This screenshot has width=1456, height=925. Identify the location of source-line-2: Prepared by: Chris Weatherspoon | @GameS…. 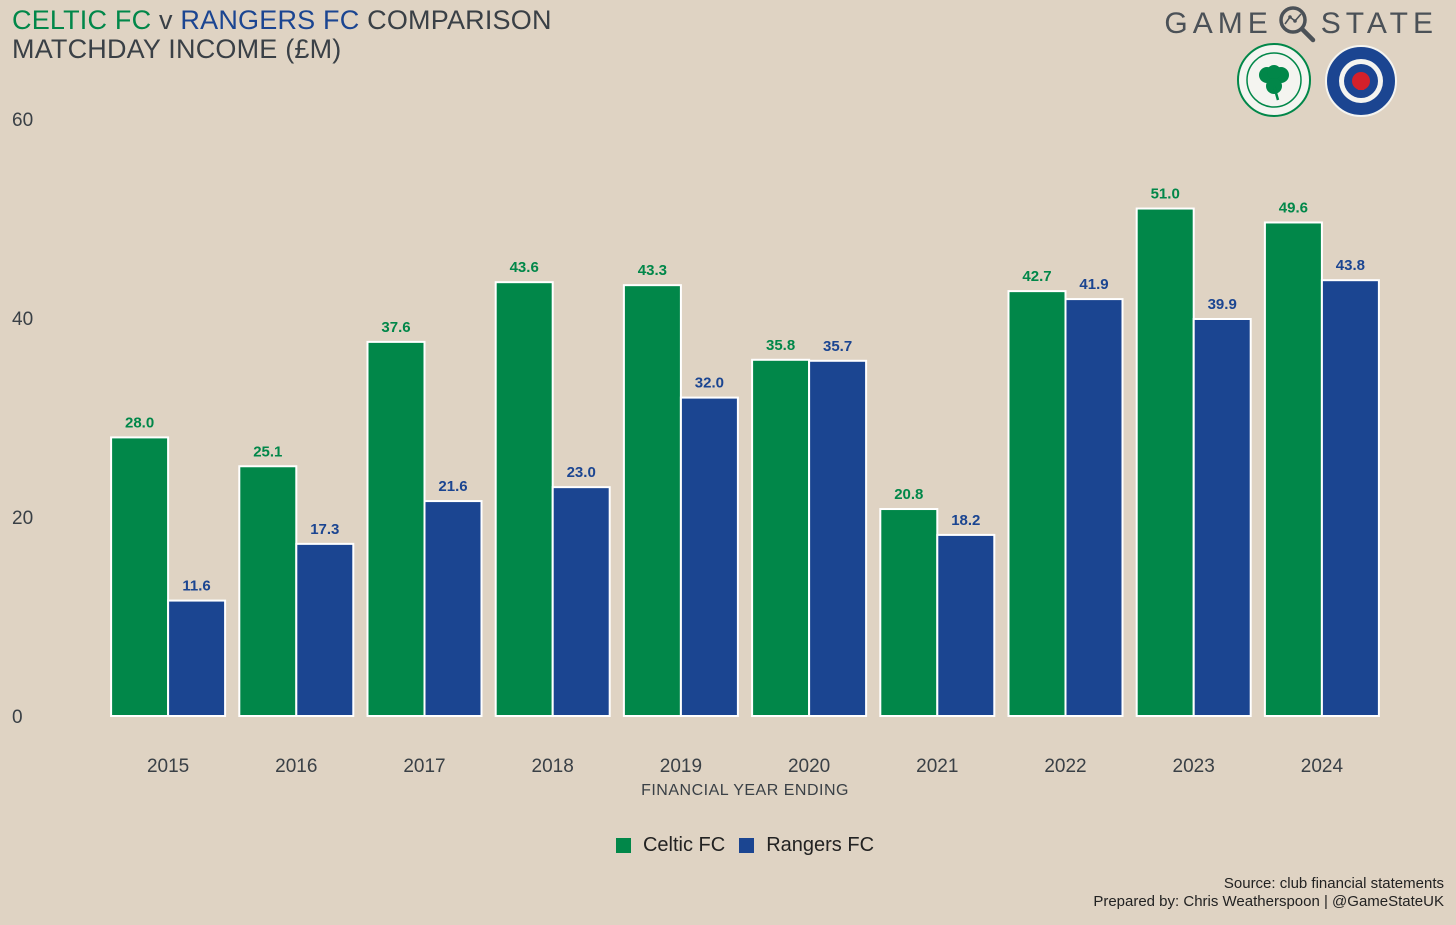
(1268, 901).